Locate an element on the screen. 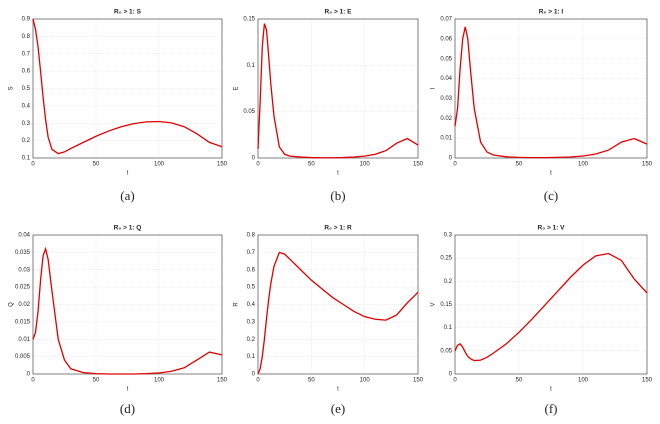 This screenshot has height=424, width=660. chart-title: R₀ > 1: R is located at coordinates (338, 228).